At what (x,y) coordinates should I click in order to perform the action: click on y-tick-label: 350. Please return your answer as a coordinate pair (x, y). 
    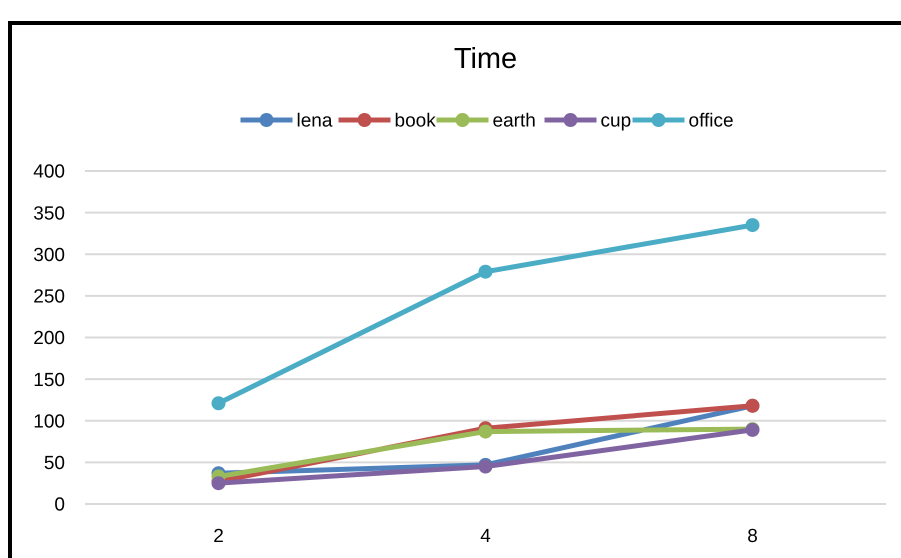
    Looking at the image, I should click on (49, 213).